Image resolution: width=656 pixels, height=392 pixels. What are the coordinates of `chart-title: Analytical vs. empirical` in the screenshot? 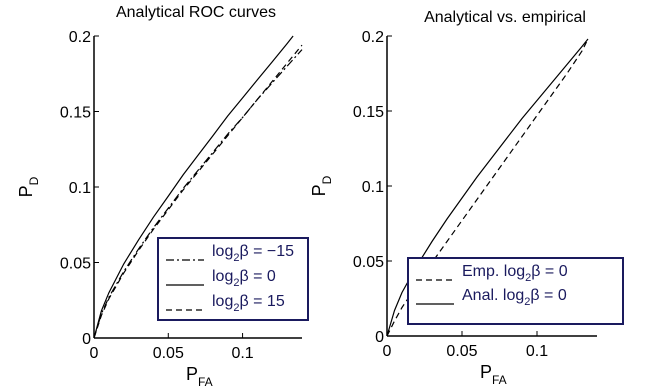 It's located at (505, 17).